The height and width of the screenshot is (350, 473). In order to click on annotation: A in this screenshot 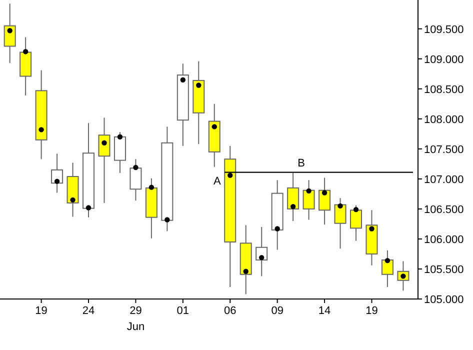, I will do `click(217, 181)`.